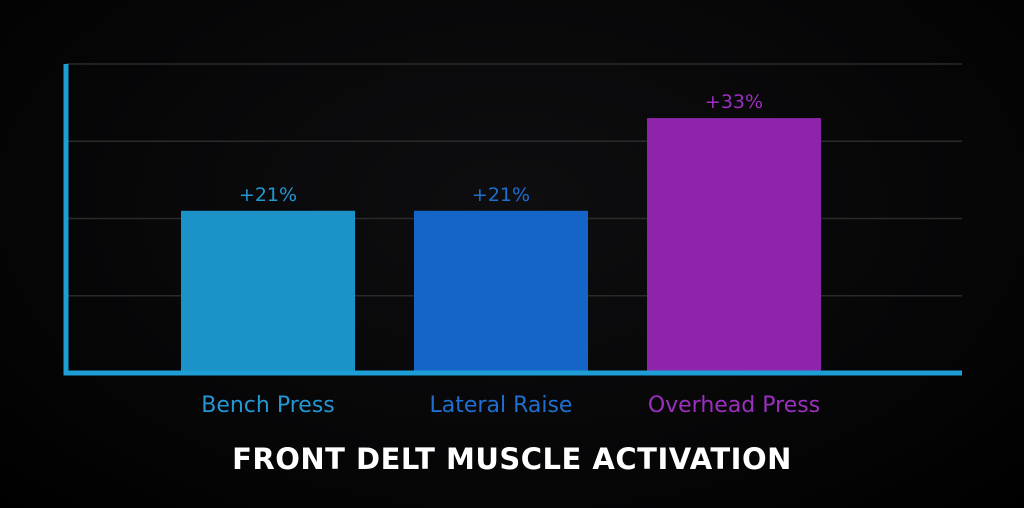 This screenshot has height=508, width=1024. Describe the element at coordinates (734, 405) in the screenshot. I see `category-label: Overhead Press` at that location.